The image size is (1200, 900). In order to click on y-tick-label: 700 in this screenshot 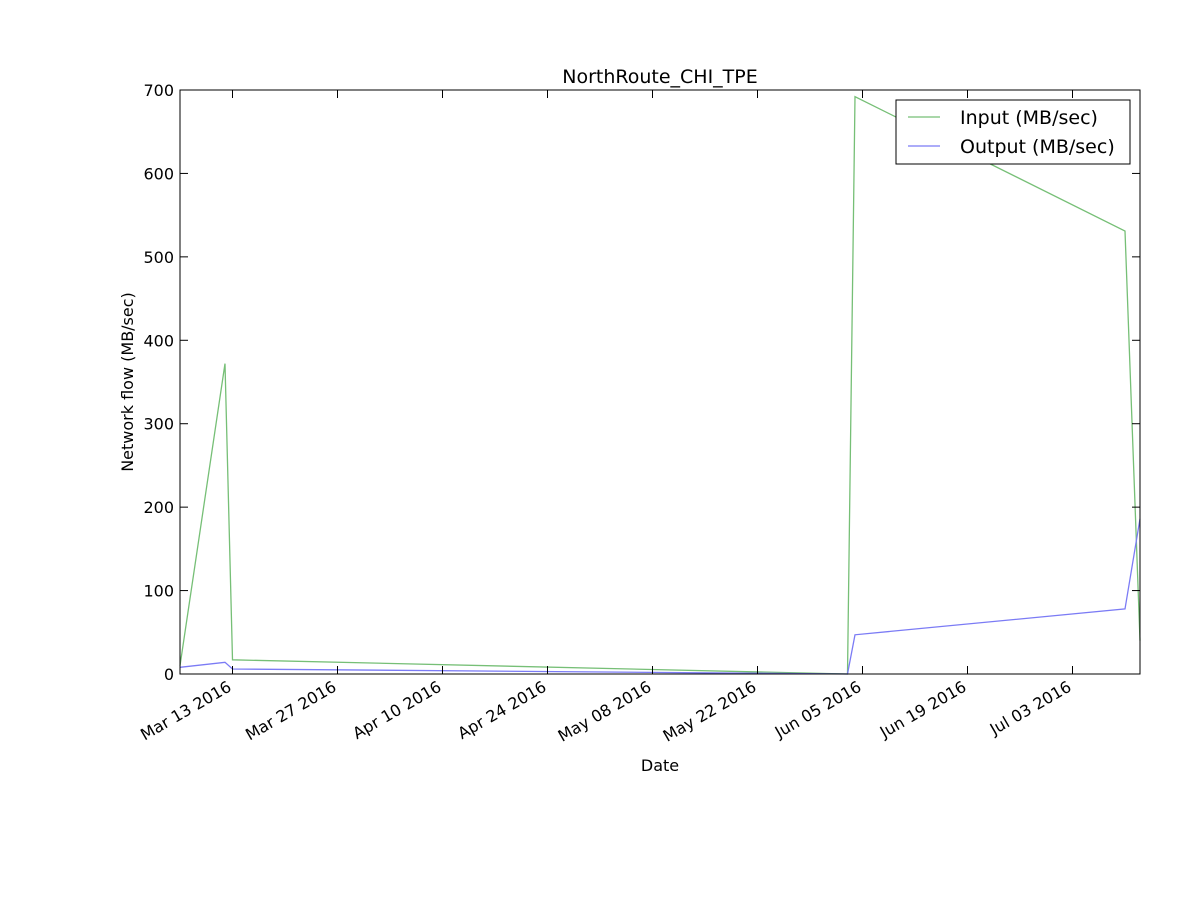, I will do `click(158, 90)`.